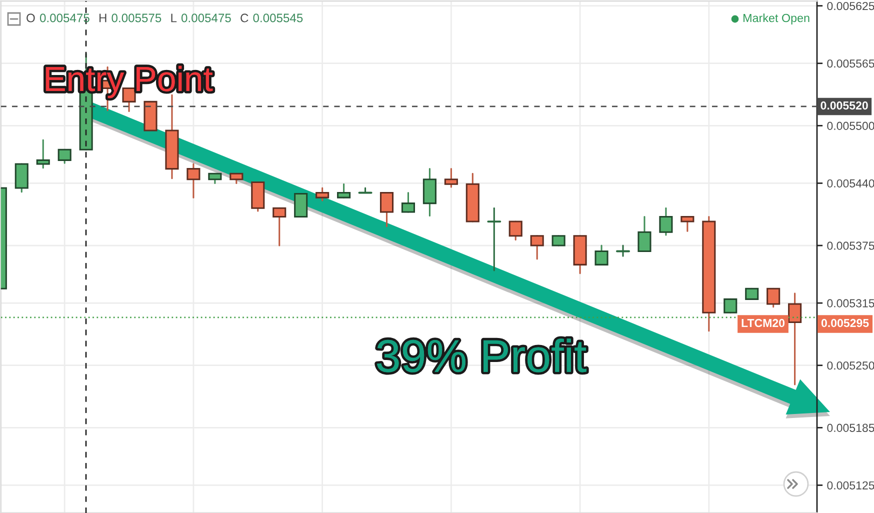  What do you see at coordinates (777, 19) in the screenshot?
I see `annotation: Market Open` at bounding box center [777, 19].